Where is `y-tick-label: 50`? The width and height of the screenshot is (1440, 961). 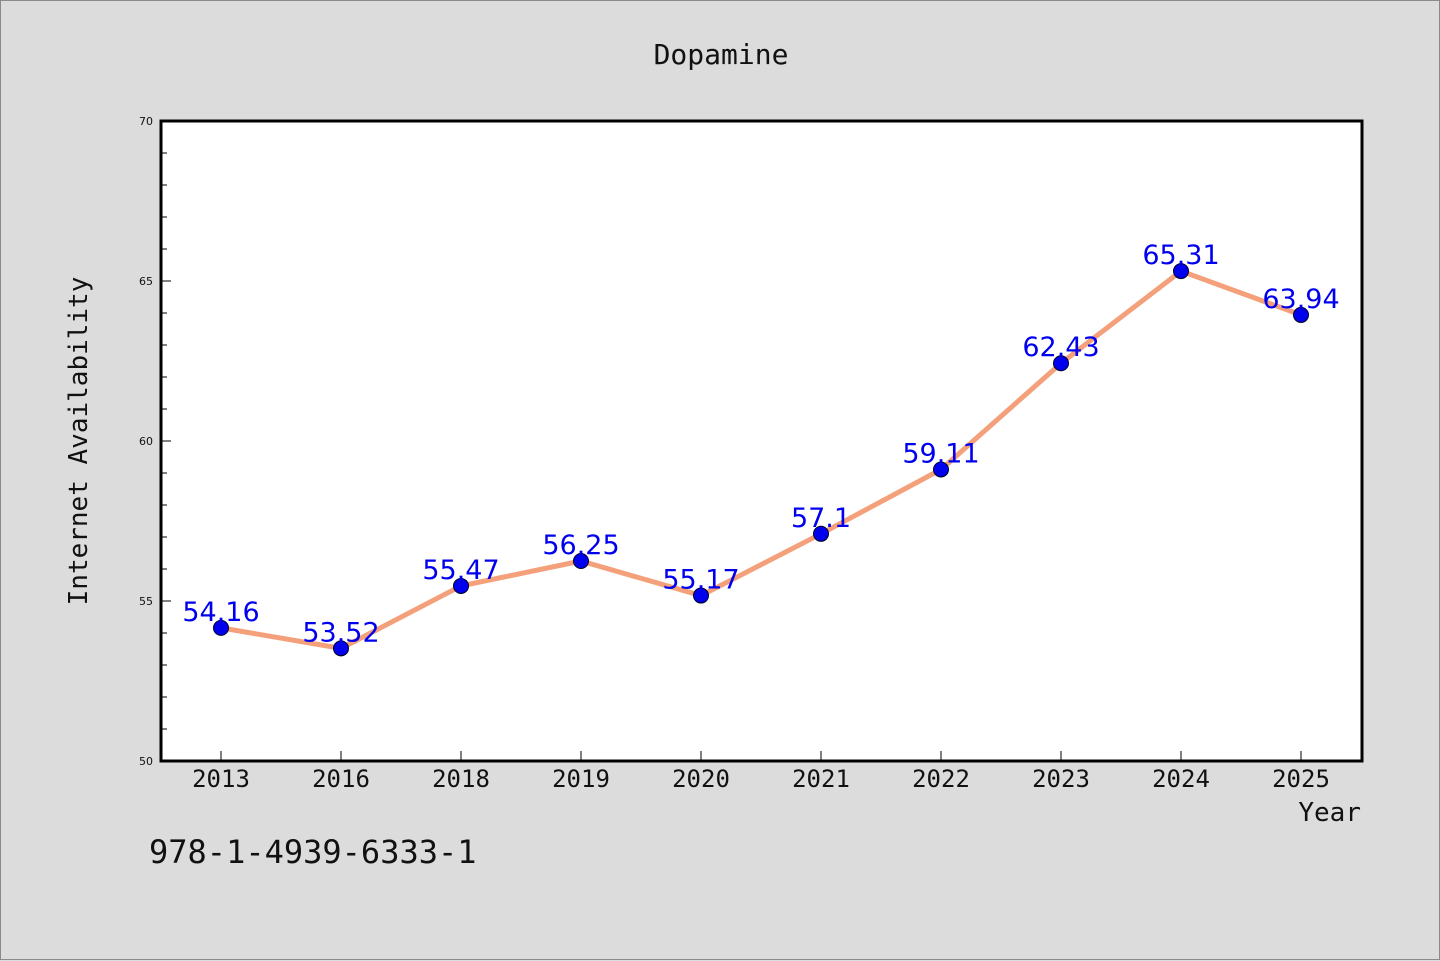 y-tick-label: 50 is located at coordinates (146, 761).